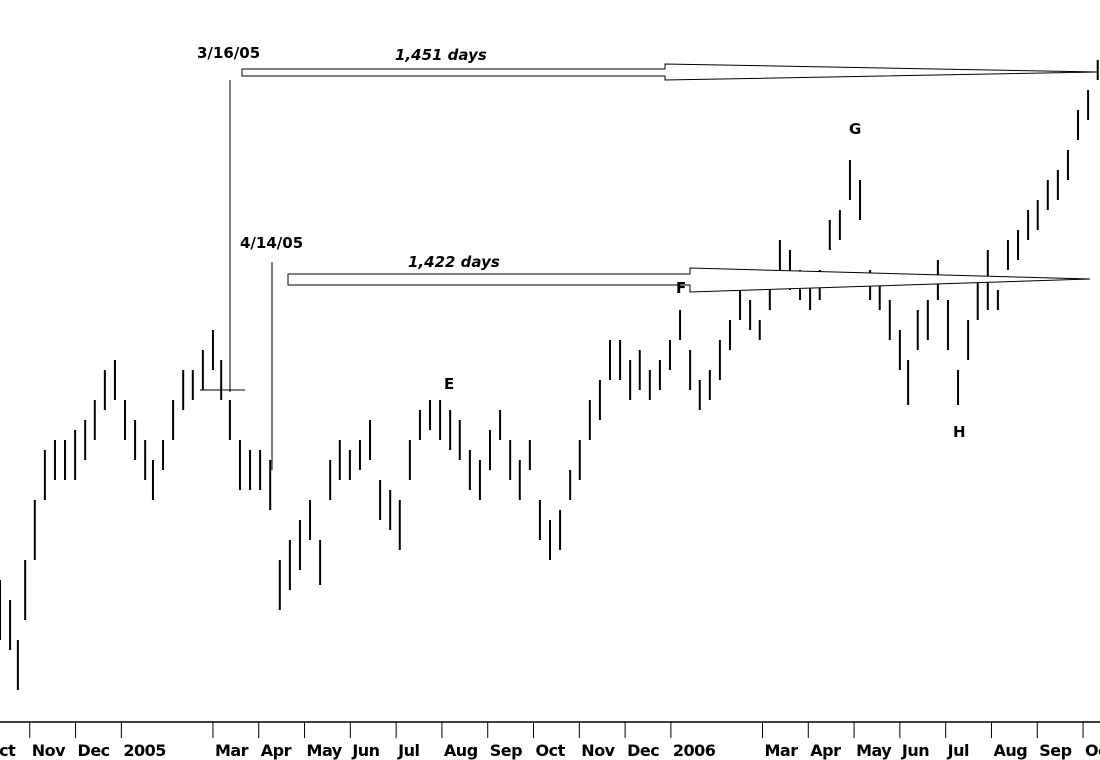  Describe the element at coordinates (441, 55) in the screenshot. I see `annotation: 1,451 days` at that location.